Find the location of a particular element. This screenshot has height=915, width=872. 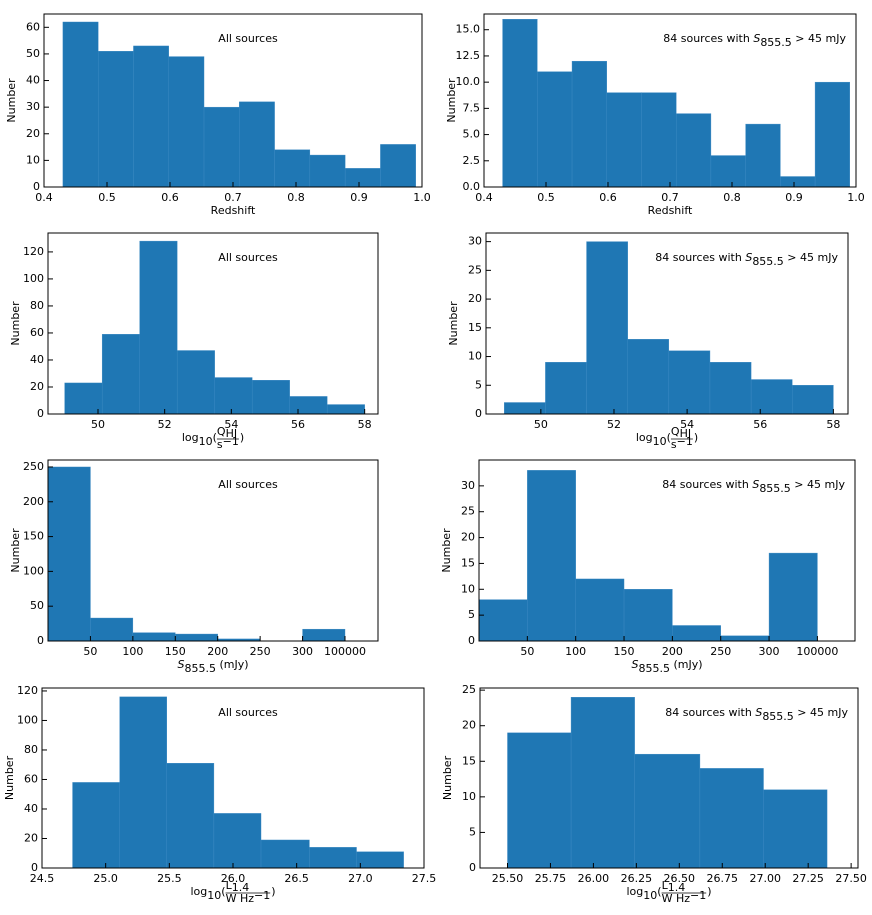

x-tick-label: 24.5 is located at coordinates (42, 878).